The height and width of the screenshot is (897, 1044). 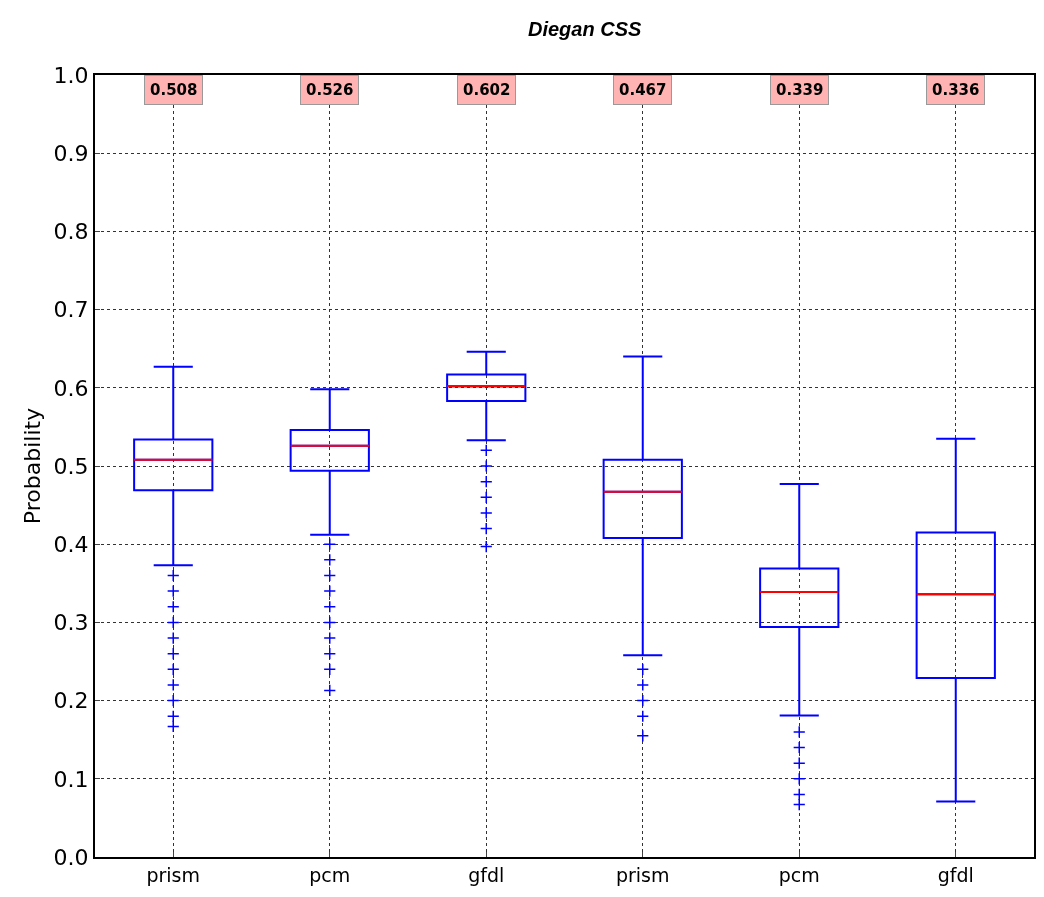 I want to click on annotation: 0.336, so click(x=956, y=90).